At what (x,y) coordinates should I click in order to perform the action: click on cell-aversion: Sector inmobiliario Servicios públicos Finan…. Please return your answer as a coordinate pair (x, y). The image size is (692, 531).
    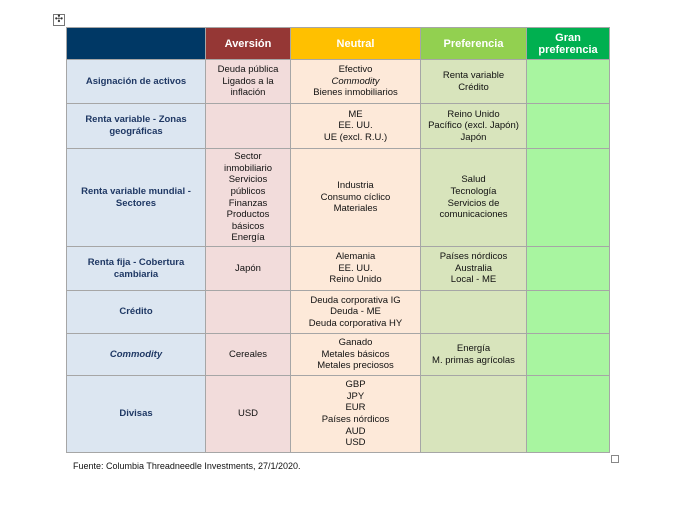
    Looking at the image, I should click on (248, 197).